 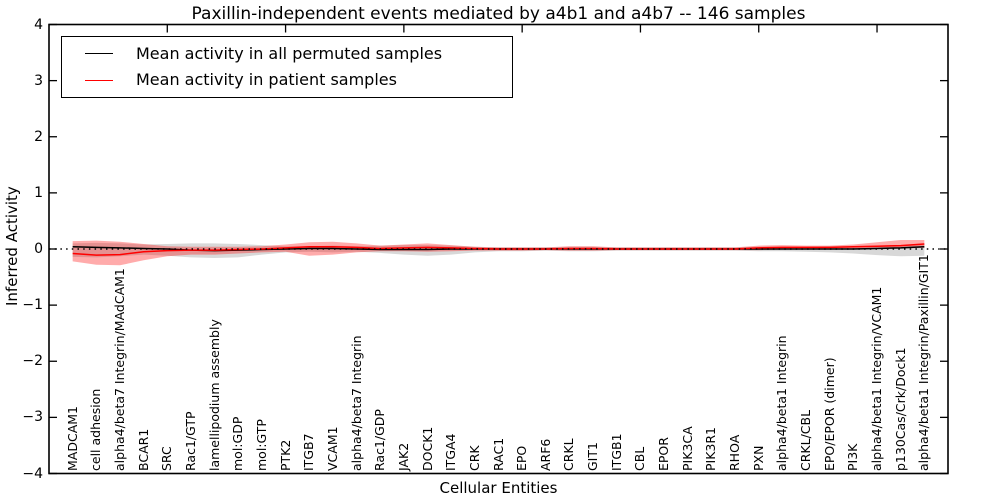 I want to click on legend-label: Mean activity in patient samples, so click(x=266, y=80).